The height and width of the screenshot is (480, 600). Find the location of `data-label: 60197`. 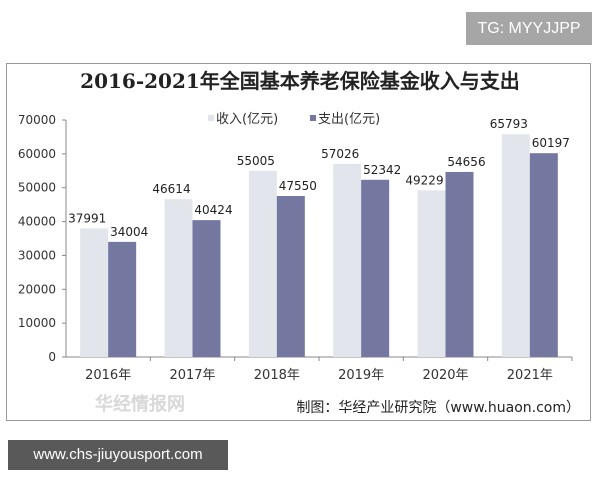

data-label: 60197 is located at coordinates (551, 143).